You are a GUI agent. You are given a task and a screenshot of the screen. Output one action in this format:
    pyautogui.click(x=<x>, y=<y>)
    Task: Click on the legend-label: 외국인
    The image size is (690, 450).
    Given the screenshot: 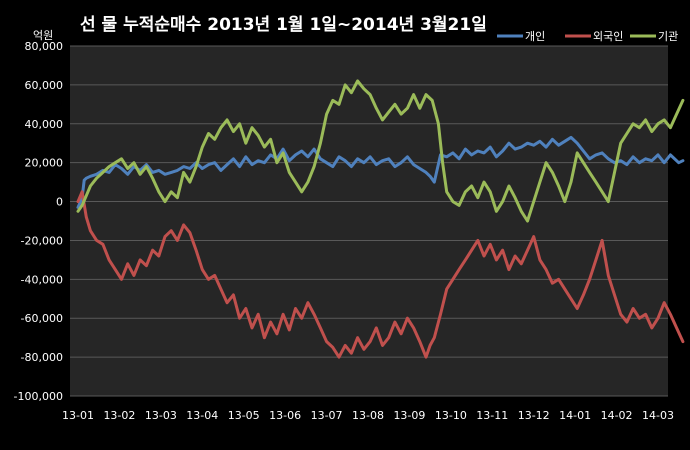 What is the action you would take?
    pyautogui.click(x=608, y=36)
    